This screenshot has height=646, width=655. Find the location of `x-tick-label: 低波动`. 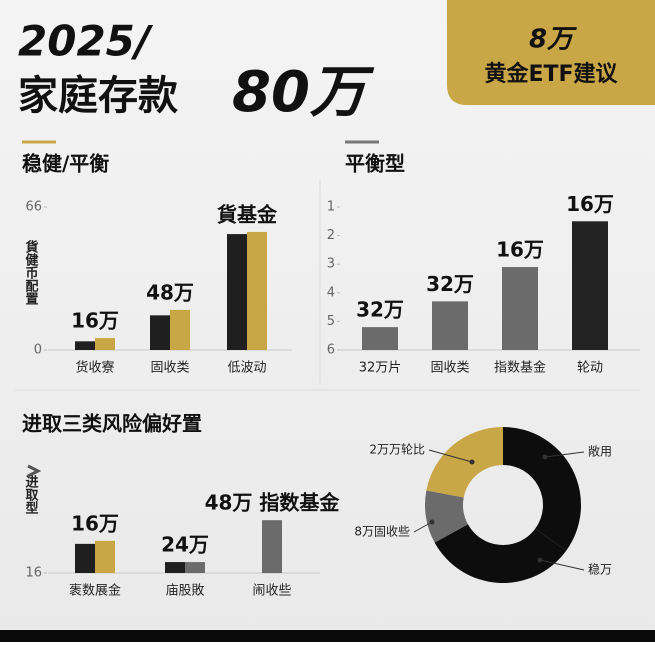

x-tick-label: 低波动 is located at coordinates (246, 368).